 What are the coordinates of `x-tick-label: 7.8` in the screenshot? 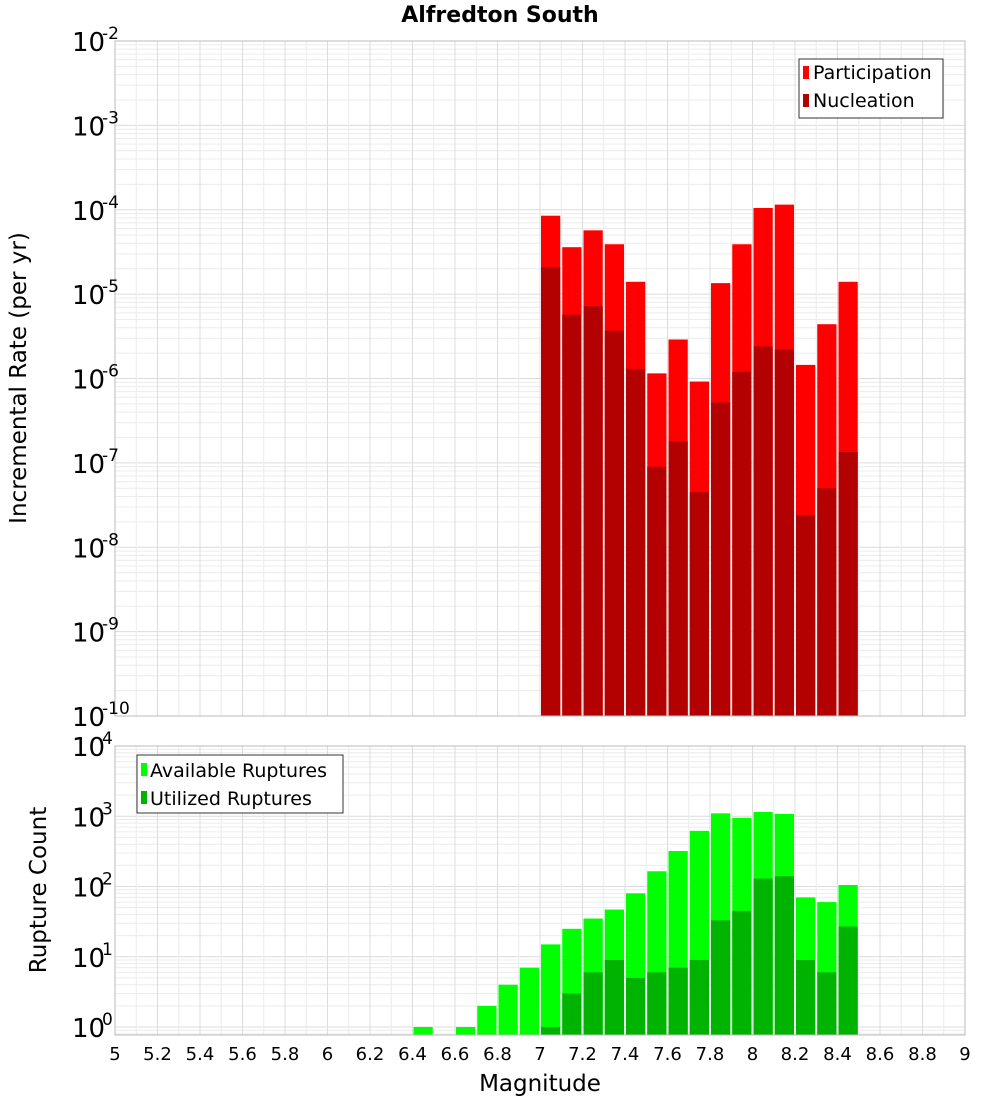 It's located at (710, 1054).